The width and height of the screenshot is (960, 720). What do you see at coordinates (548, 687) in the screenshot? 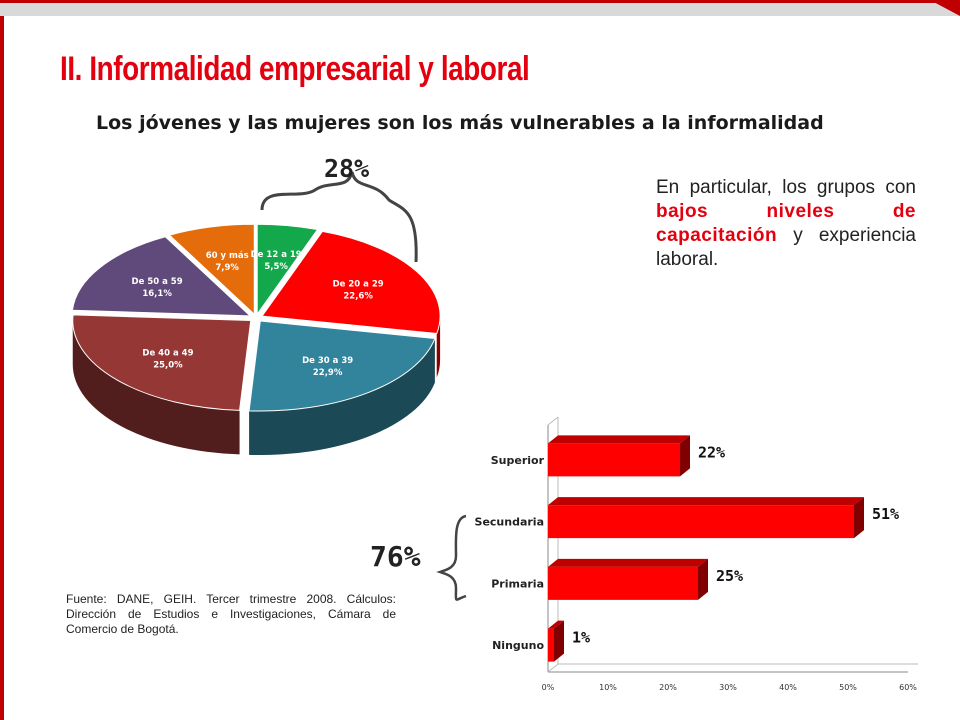
I see `x-tick-label: 0%` at bounding box center [548, 687].